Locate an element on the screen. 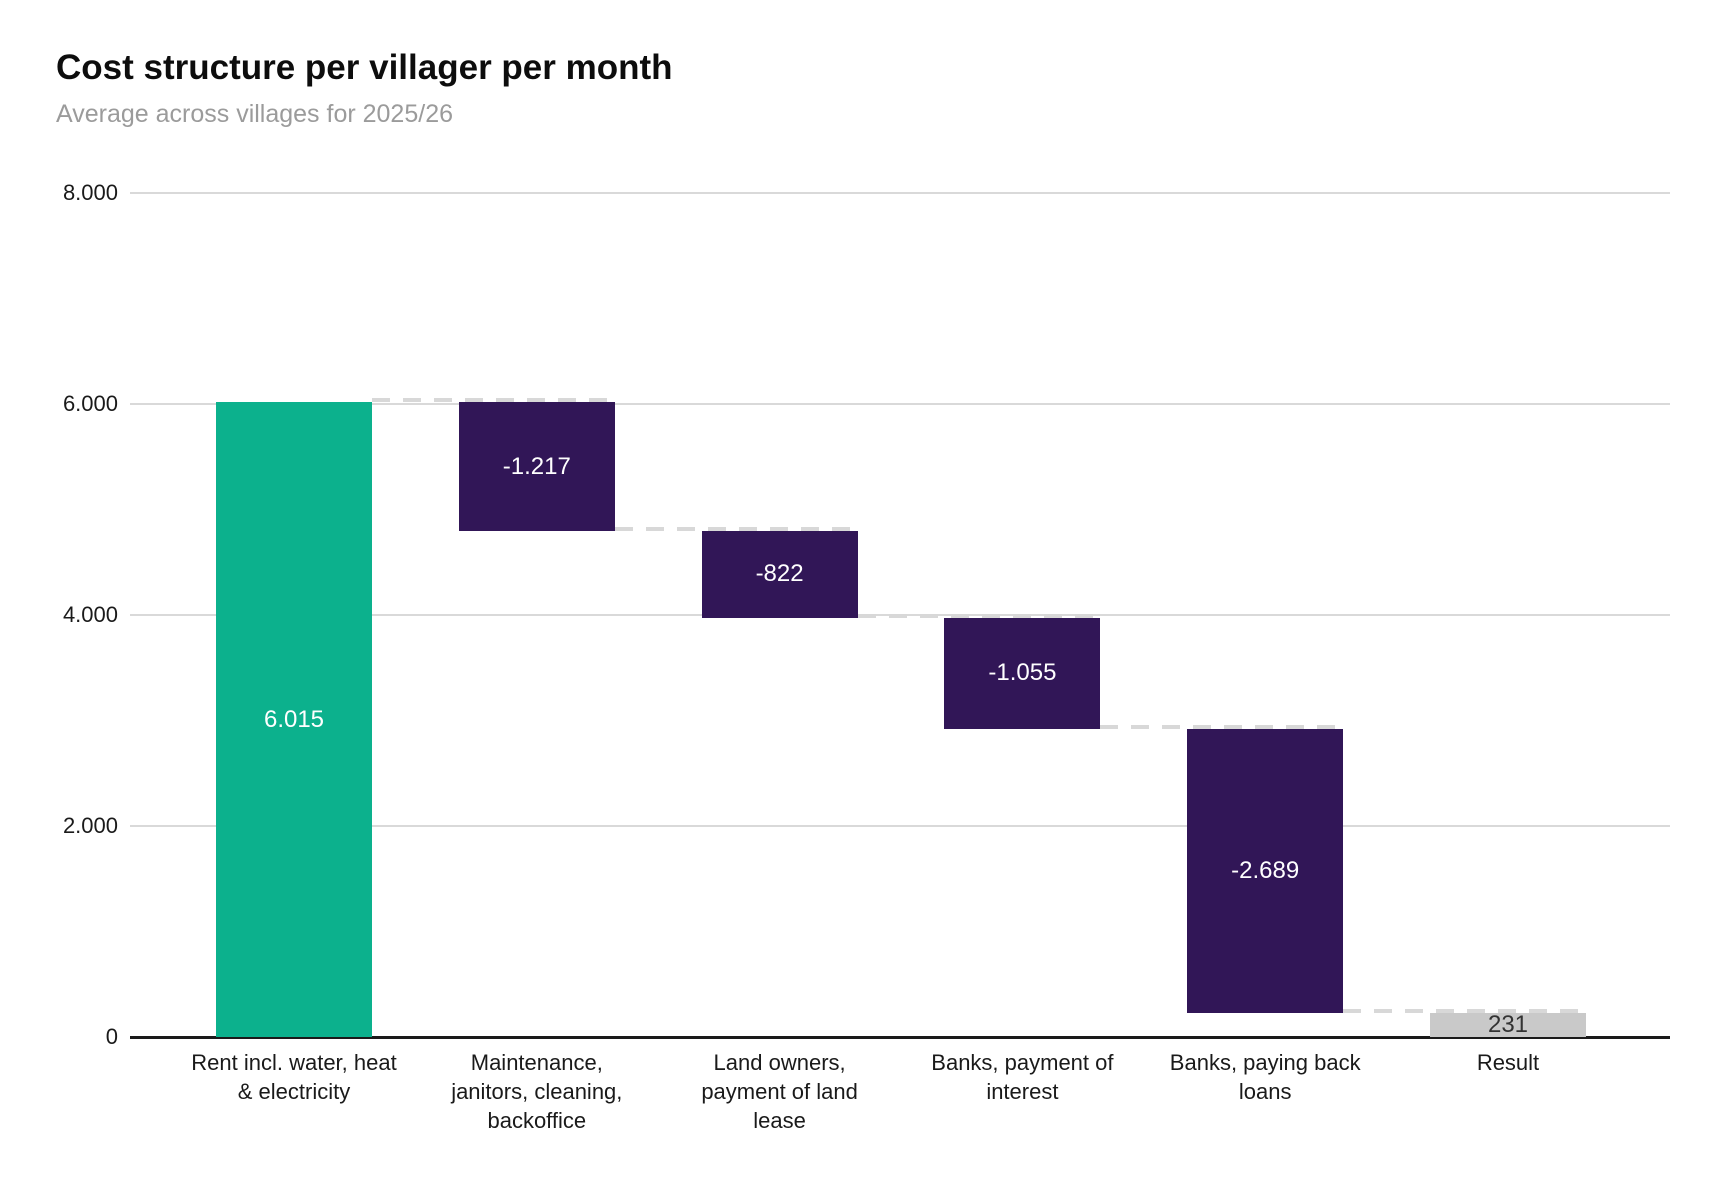 The height and width of the screenshot is (1180, 1730). chart-subtitle: Average across villages for 2025/26 is located at coordinates (254, 114).